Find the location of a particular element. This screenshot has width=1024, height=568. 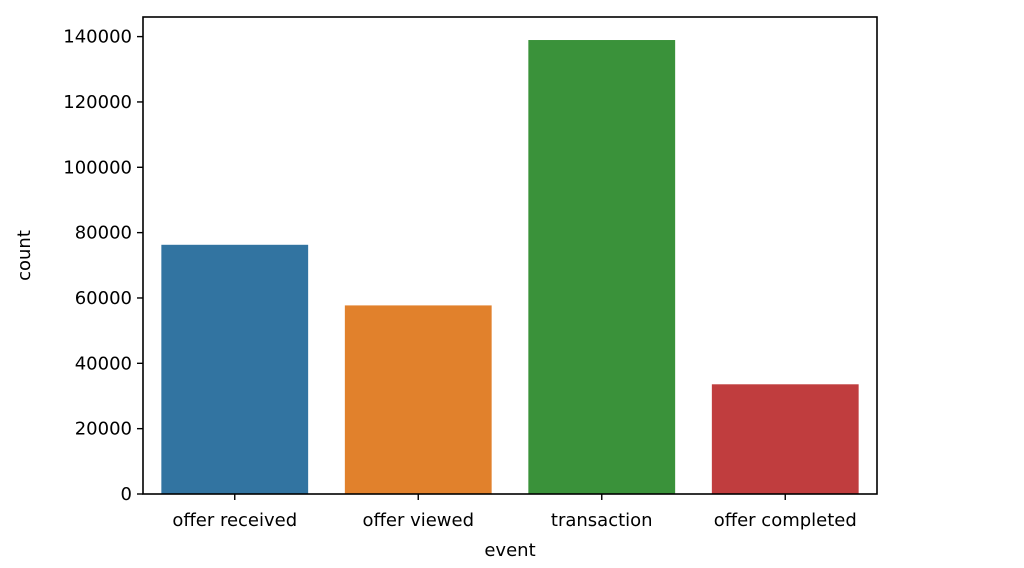

bar-transaction is located at coordinates (602, 267).